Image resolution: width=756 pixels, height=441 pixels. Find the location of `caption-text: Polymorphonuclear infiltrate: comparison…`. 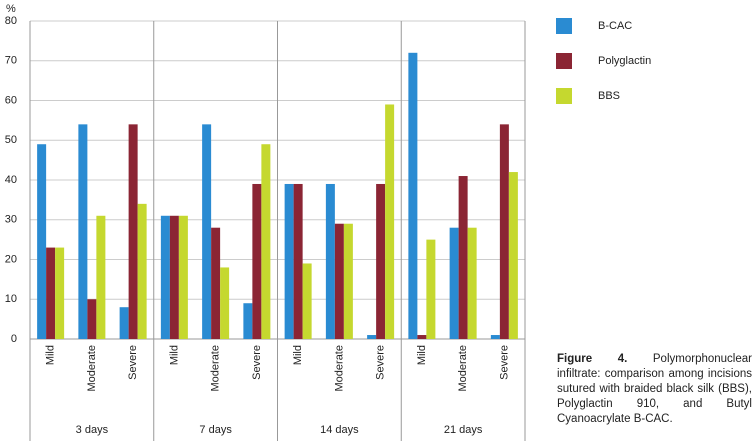

caption-text: Polymorphonuclear infiltrate: comparison… is located at coordinates (654, 389).